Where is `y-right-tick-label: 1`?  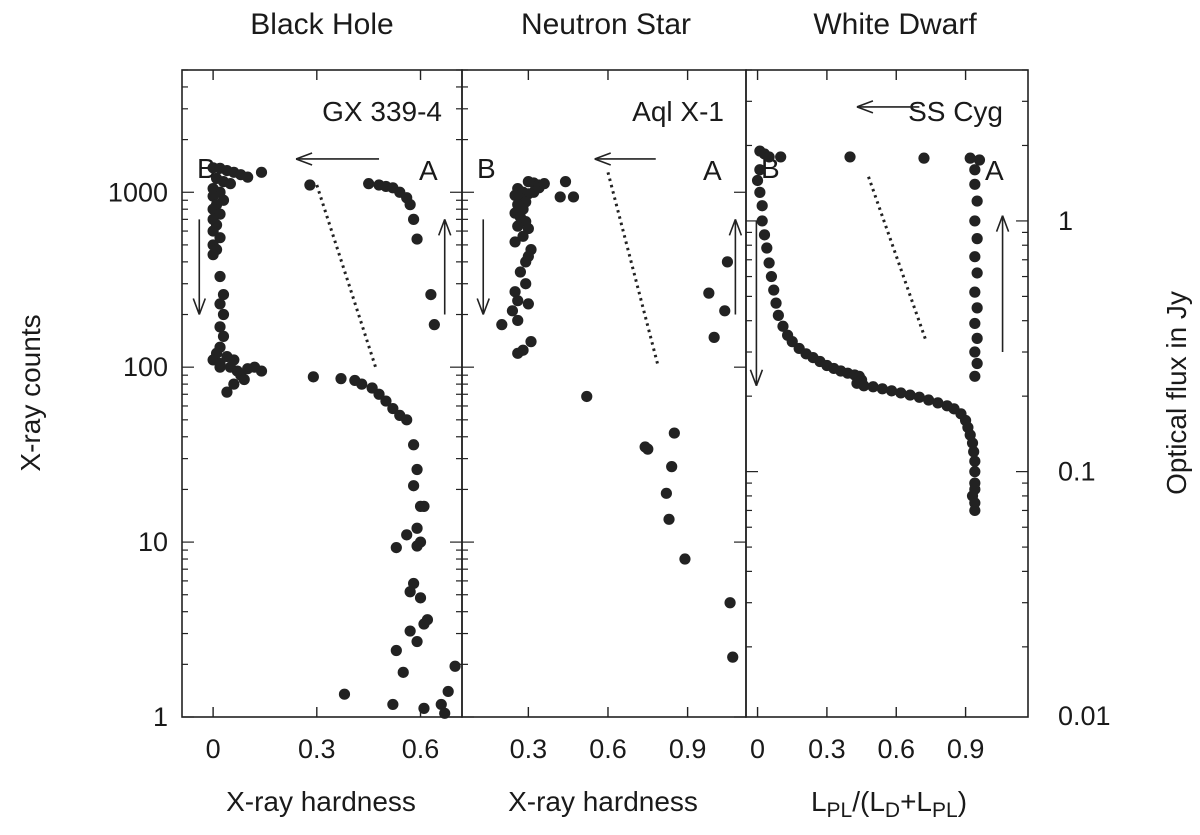 y-right-tick-label: 1 is located at coordinates (1065, 221).